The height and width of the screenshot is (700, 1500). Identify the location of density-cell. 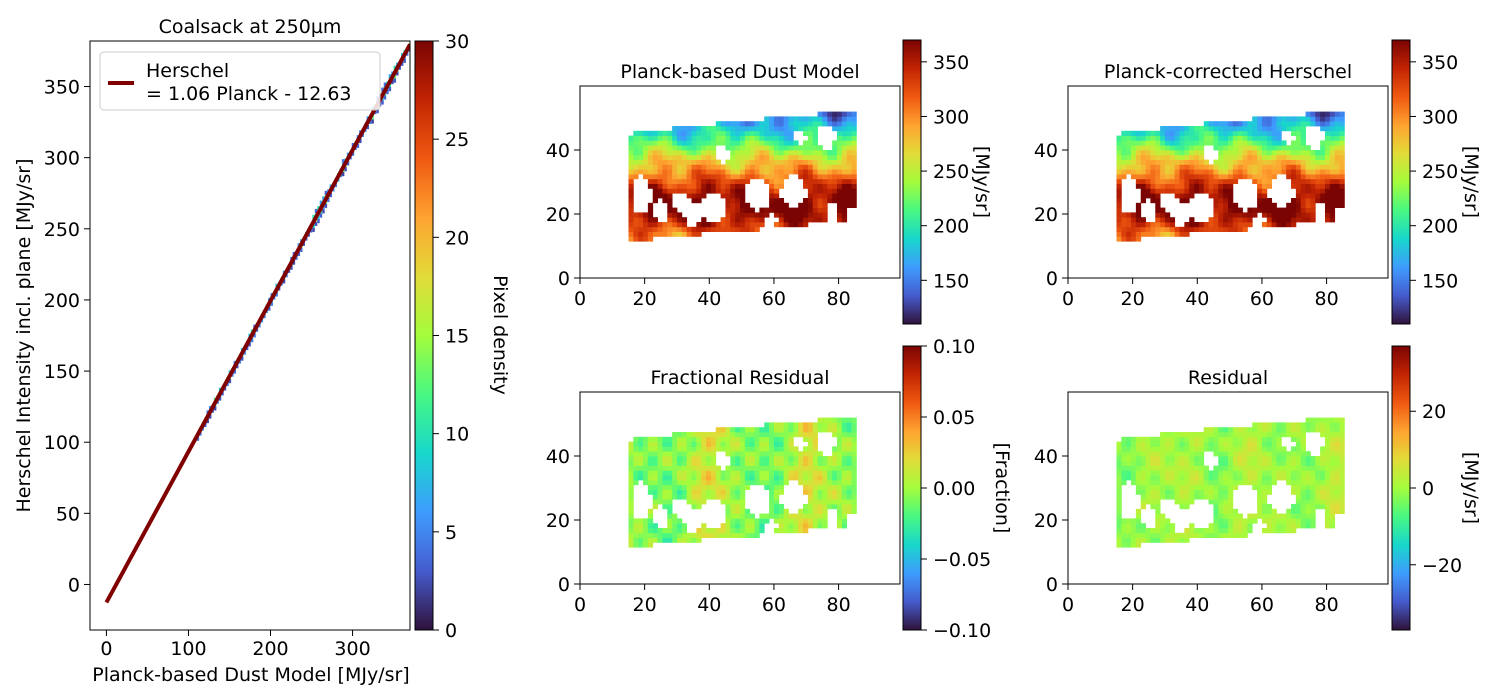
(313, 229).